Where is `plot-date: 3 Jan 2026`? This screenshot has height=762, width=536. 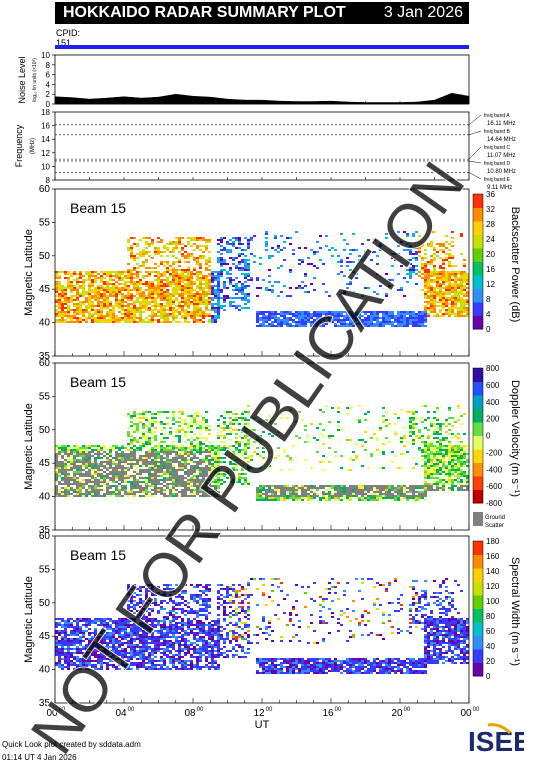 plot-date: 3 Jan 2026 is located at coordinates (423, 12).